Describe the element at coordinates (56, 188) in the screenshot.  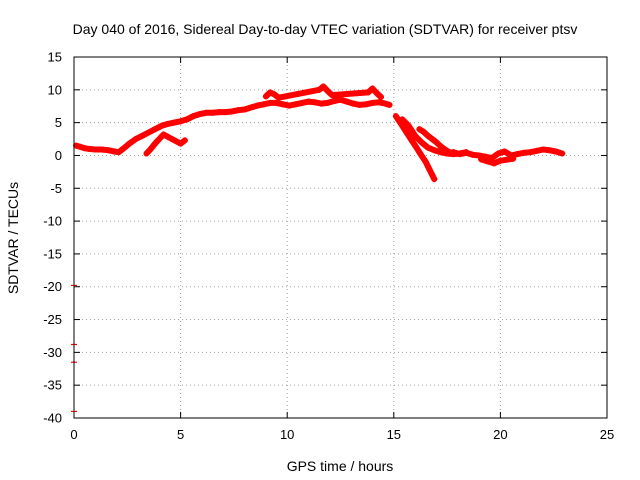
I see `y-tick-label: -5` at that location.